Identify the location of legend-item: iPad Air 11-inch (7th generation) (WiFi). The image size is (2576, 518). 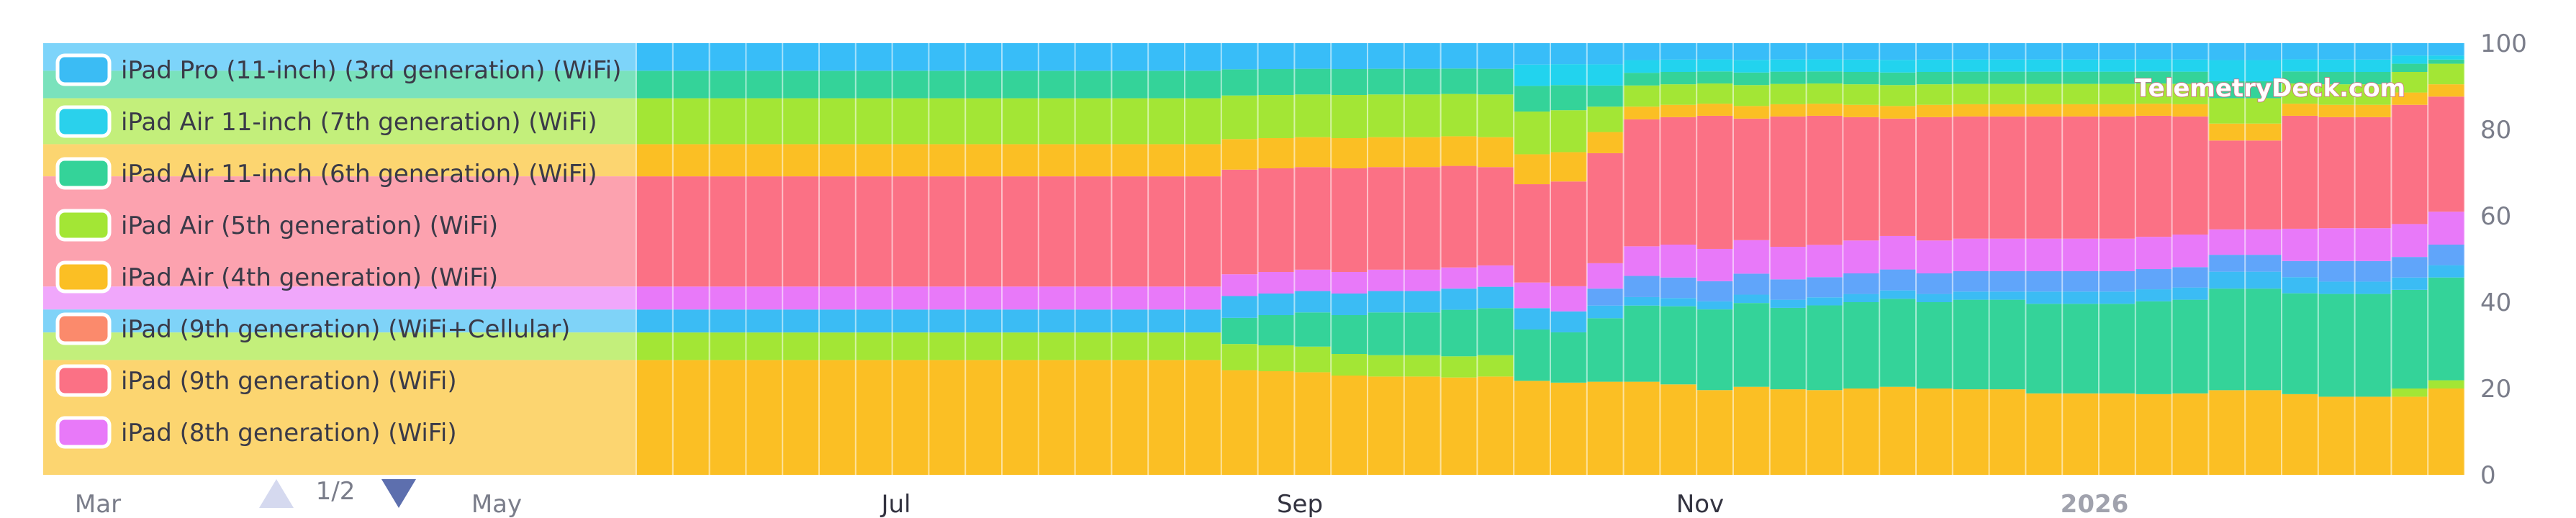
(326, 121).